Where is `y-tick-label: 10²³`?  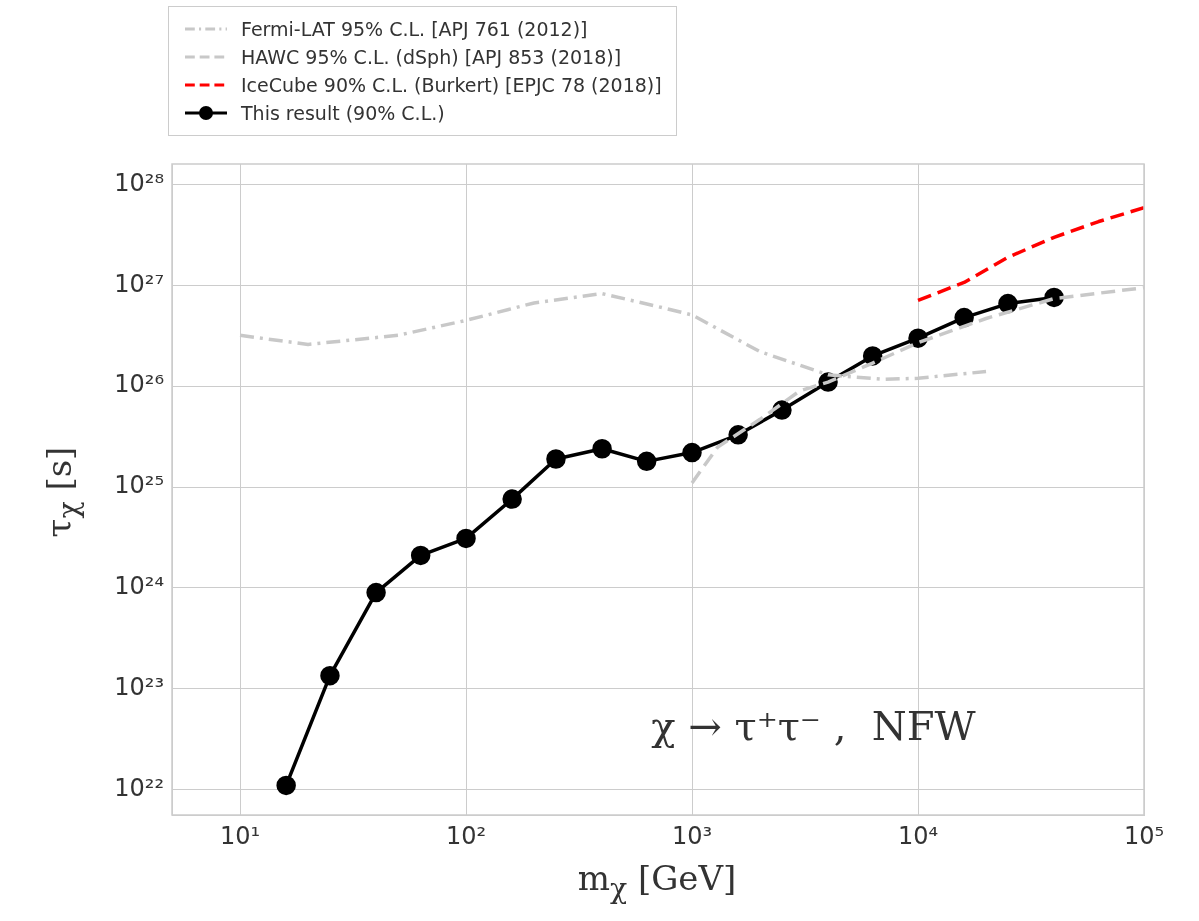 y-tick-label: 10²³ is located at coordinates (139, 687).